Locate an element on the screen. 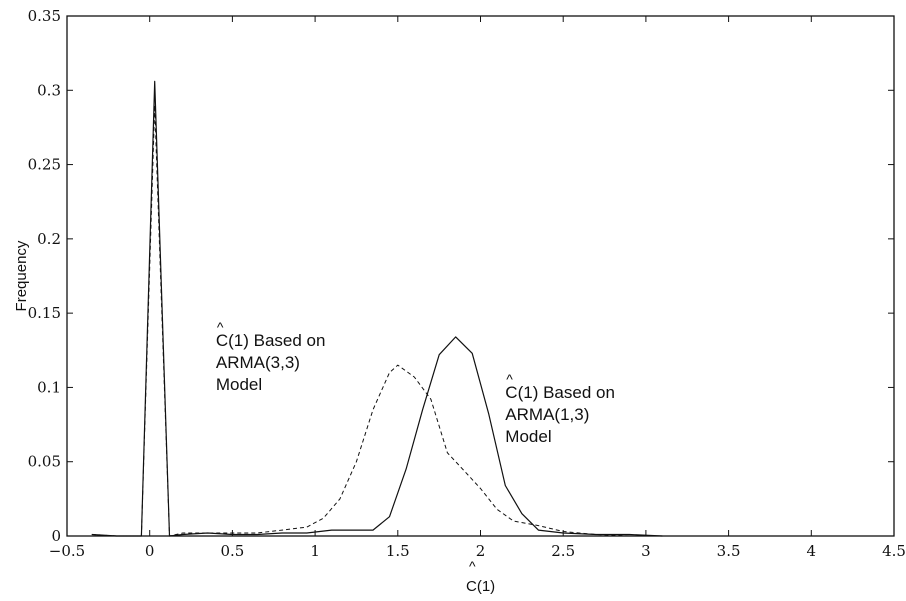  y-tick-label: 0.1 is located at coordinates (49, 387).